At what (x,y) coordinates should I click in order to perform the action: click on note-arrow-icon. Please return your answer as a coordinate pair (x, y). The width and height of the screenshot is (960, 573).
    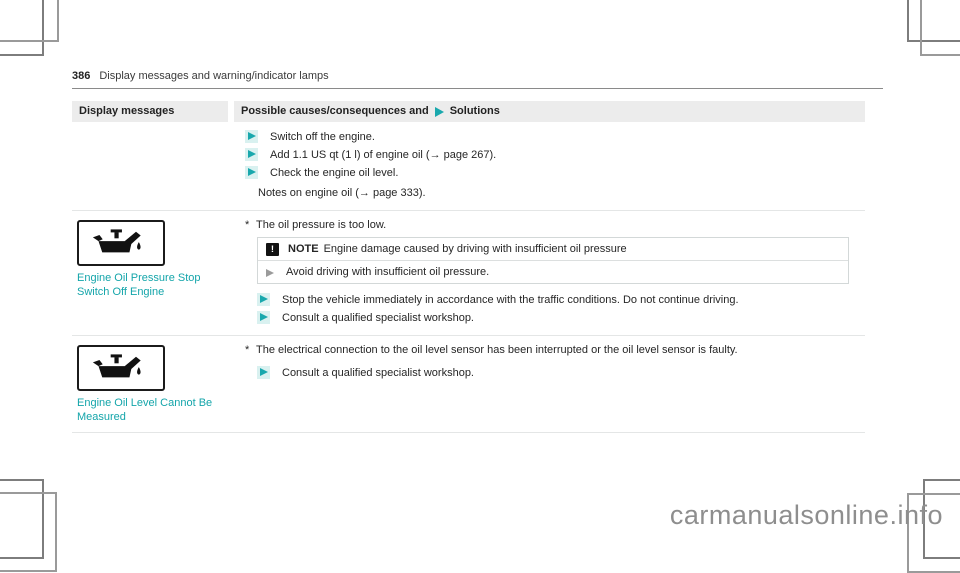
    Looking at the image, I should click on (270, 273).